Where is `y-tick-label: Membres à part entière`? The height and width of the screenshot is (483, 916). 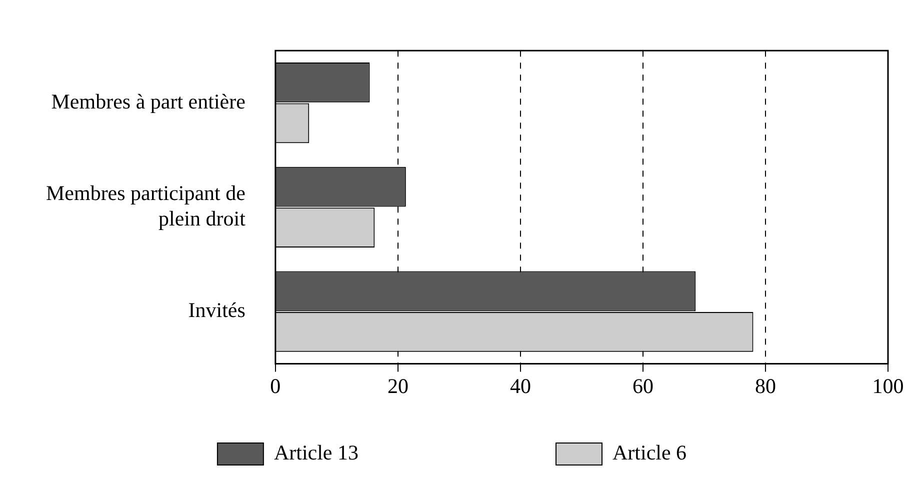 y-tick-label: Membres à part entière is located at coordinates (148, 101).